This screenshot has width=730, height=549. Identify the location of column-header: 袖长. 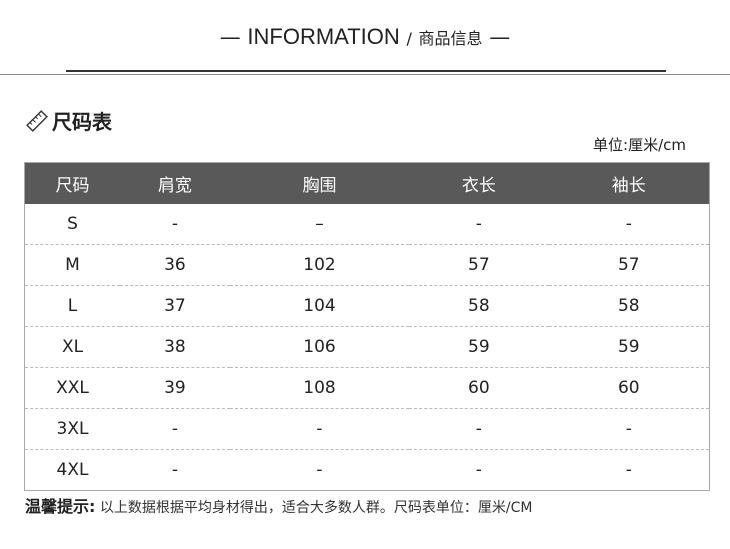
(629, 183).